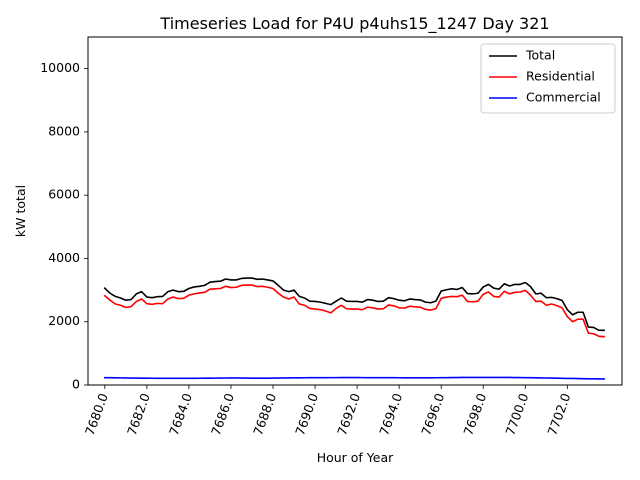 This screenshot has width=640, height=480. Describe the element at coordinates (563, 97) in the screenshot. I see `legend-label-commercial: Commercial` at that location.